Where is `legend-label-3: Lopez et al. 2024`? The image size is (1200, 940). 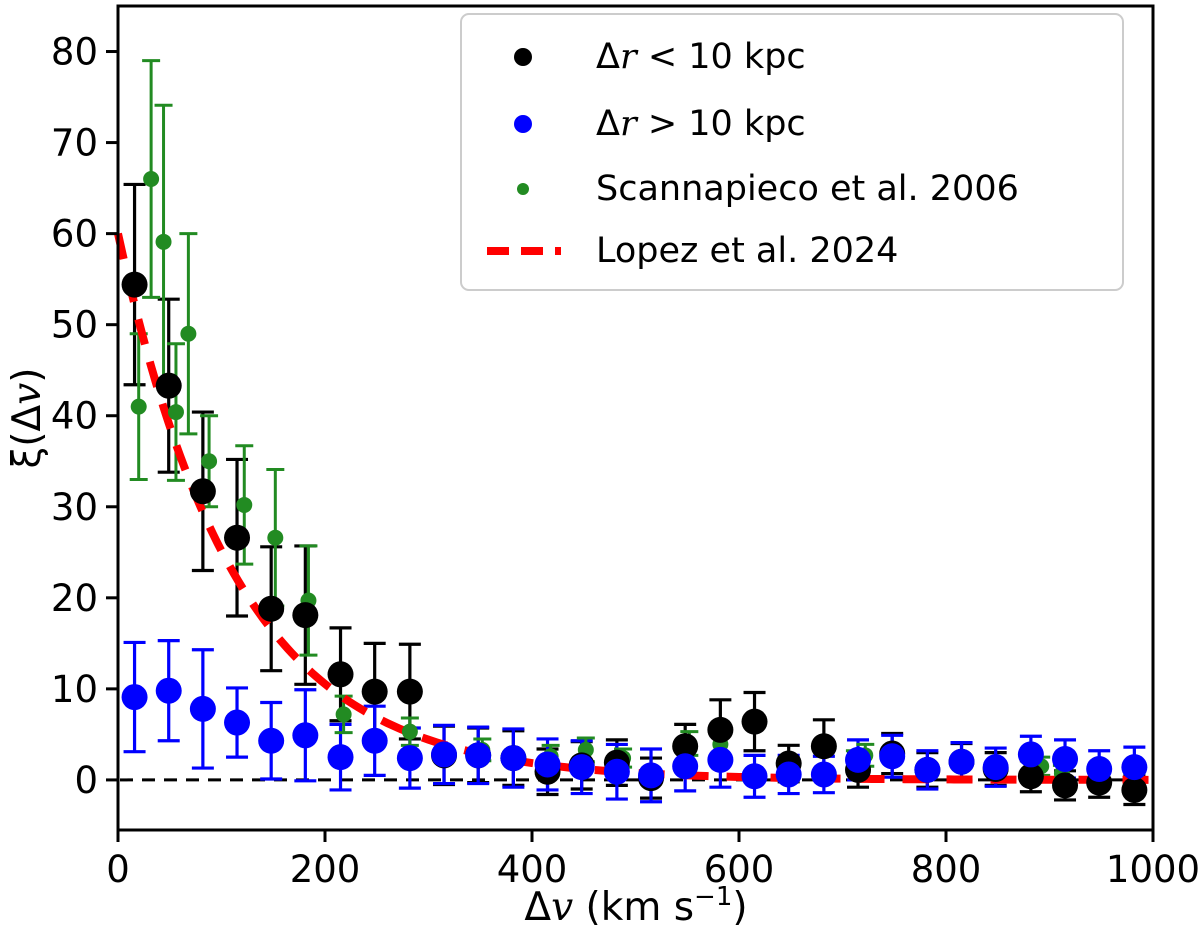 legend-label-3: Lopez et al. 2024 is located at coordinates (747, 251).